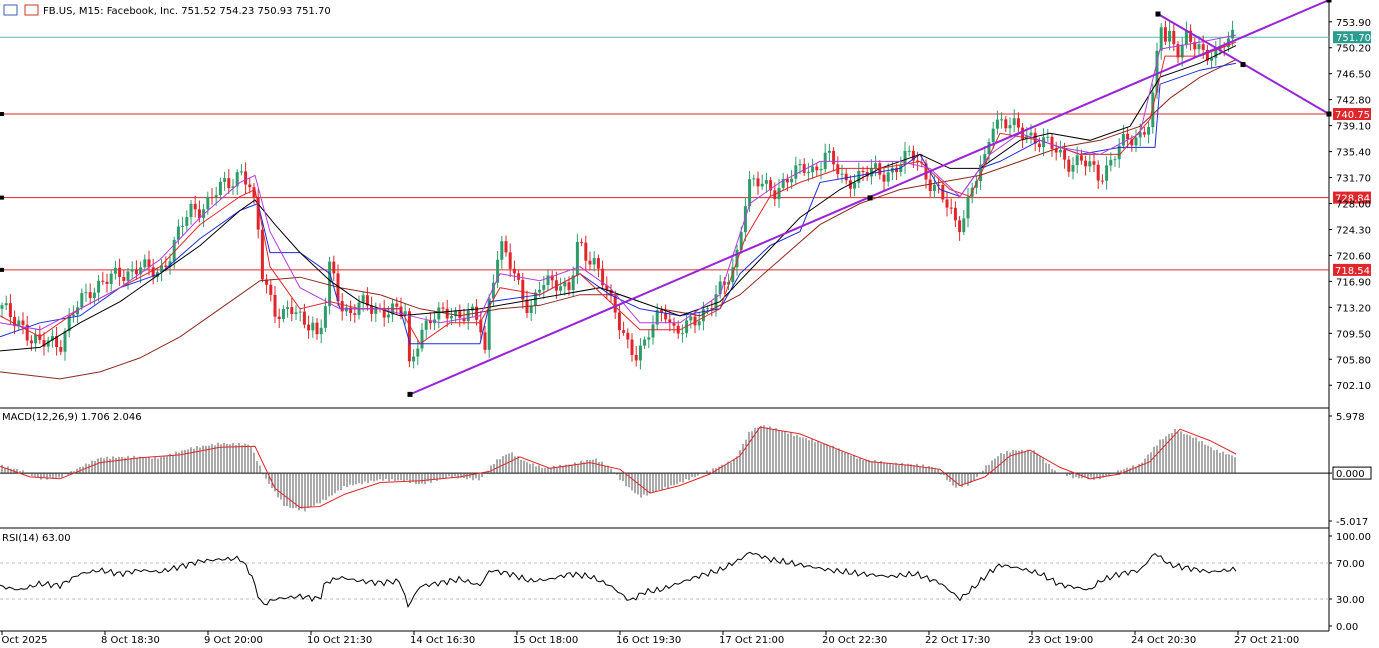  Describe the element at coordinates (1352, 114) in the screenshot. I see `level-price-label` at that location.